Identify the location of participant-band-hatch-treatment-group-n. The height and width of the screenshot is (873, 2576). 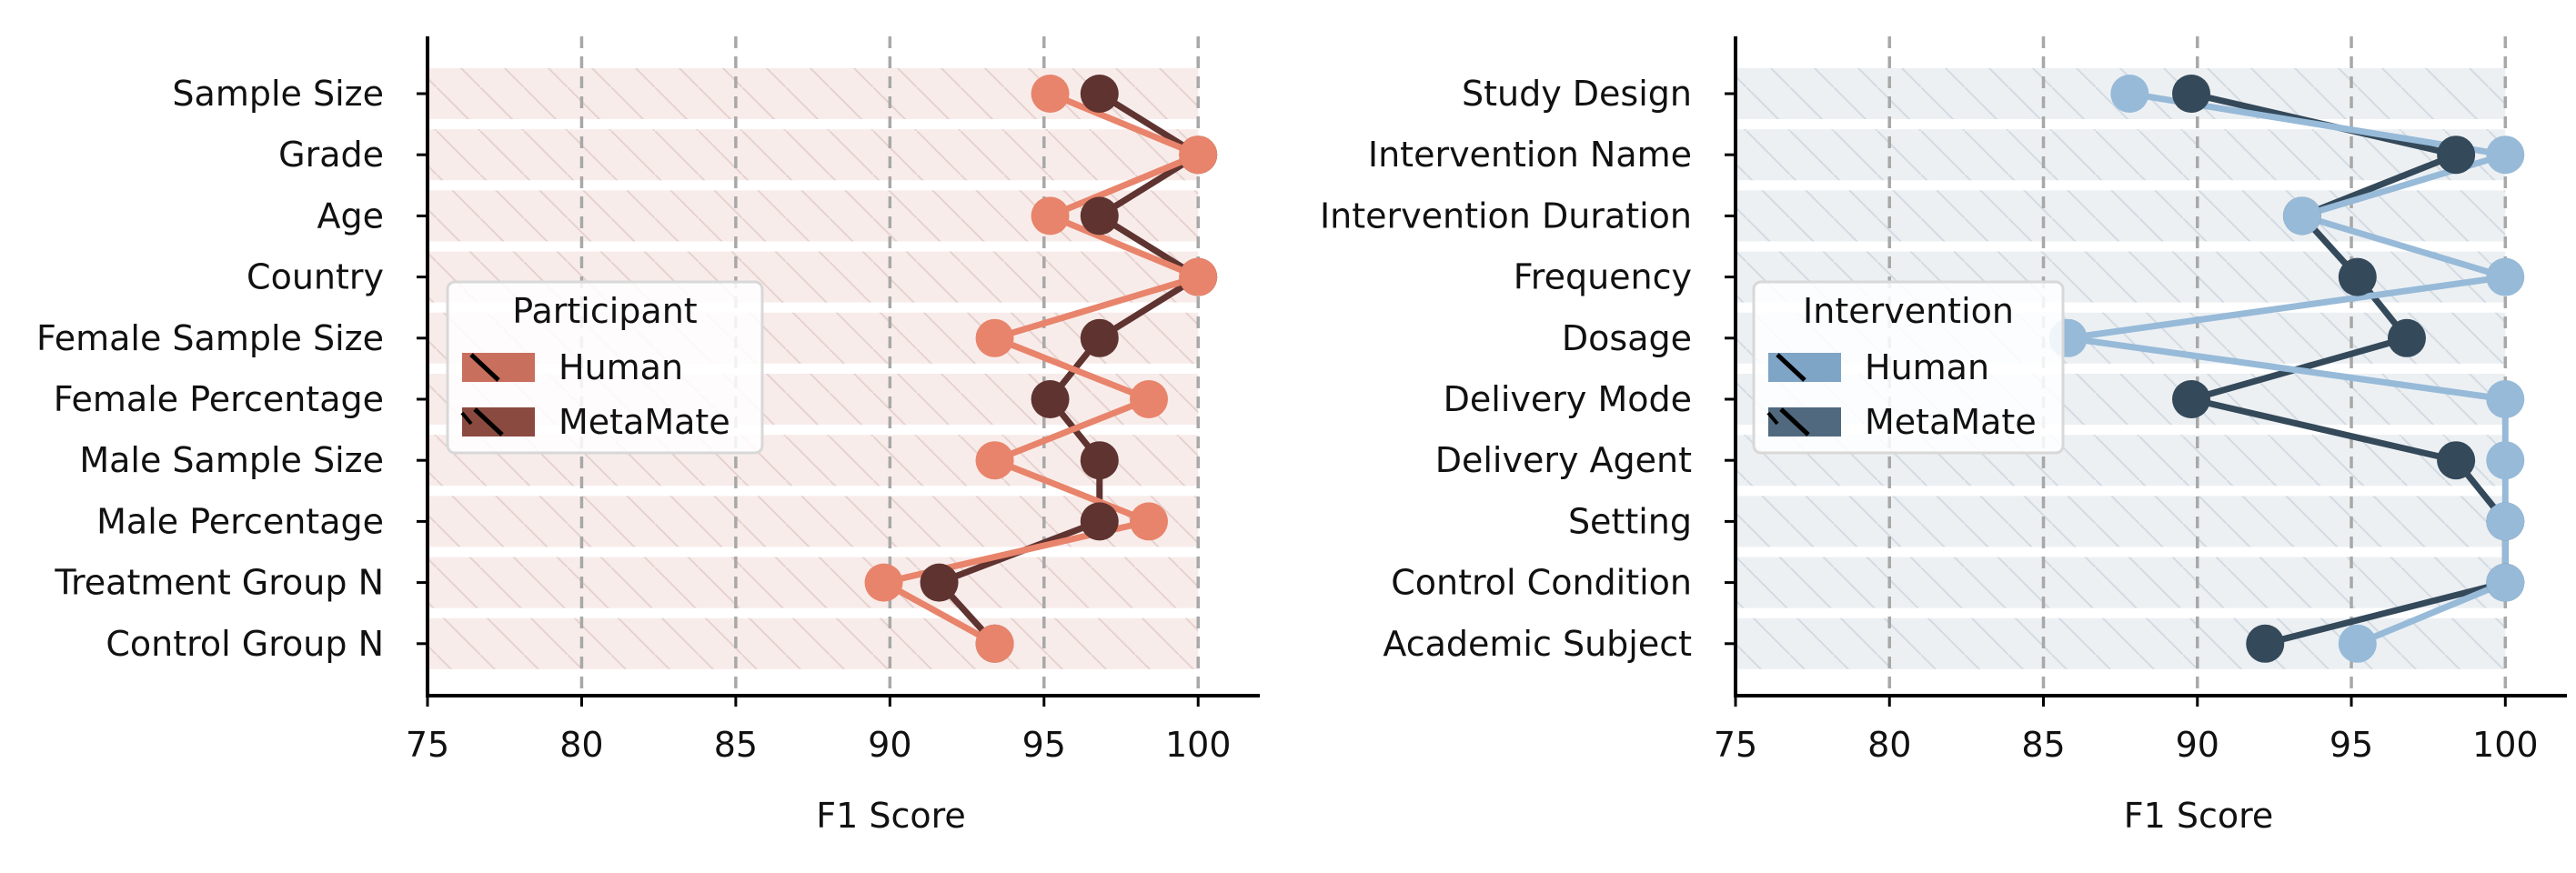
(813, 582).